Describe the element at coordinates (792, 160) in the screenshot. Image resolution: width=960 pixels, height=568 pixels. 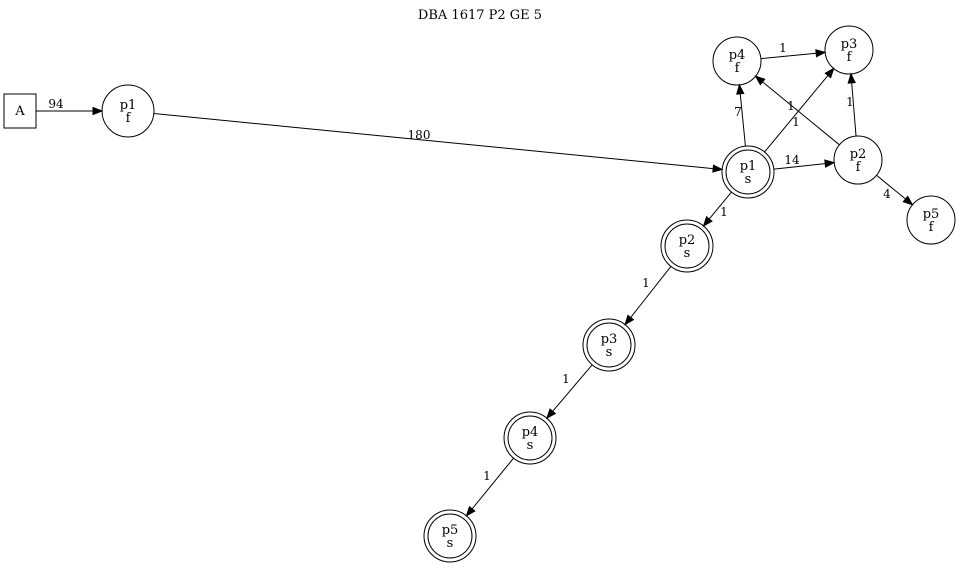
I see `edge-label: 14` at that location.